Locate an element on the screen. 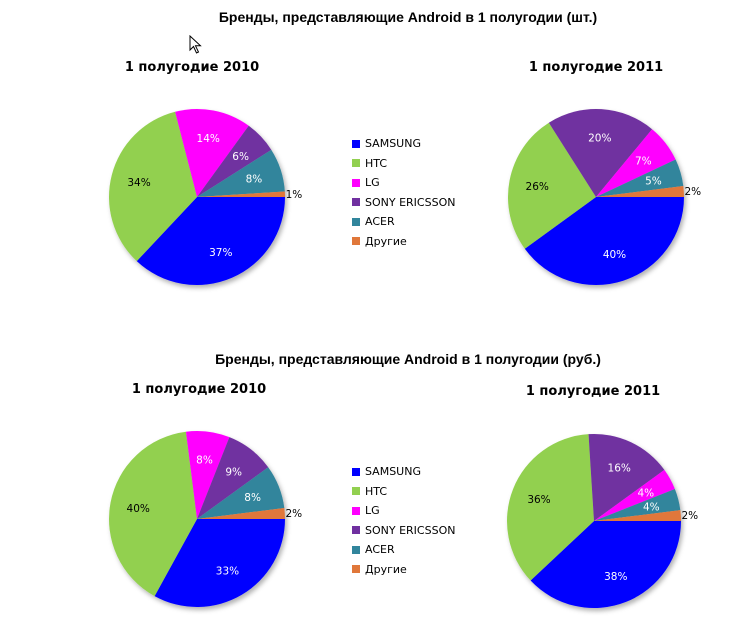 The width and height of the screenshot is (749, 630). data-label: 34% is located at coordinates (138, 183).